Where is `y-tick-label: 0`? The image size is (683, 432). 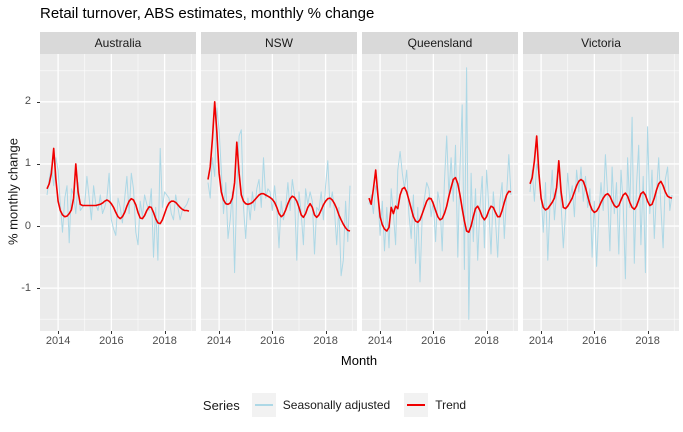
y-tick-label: 0 is located at coordinates (27, 225).